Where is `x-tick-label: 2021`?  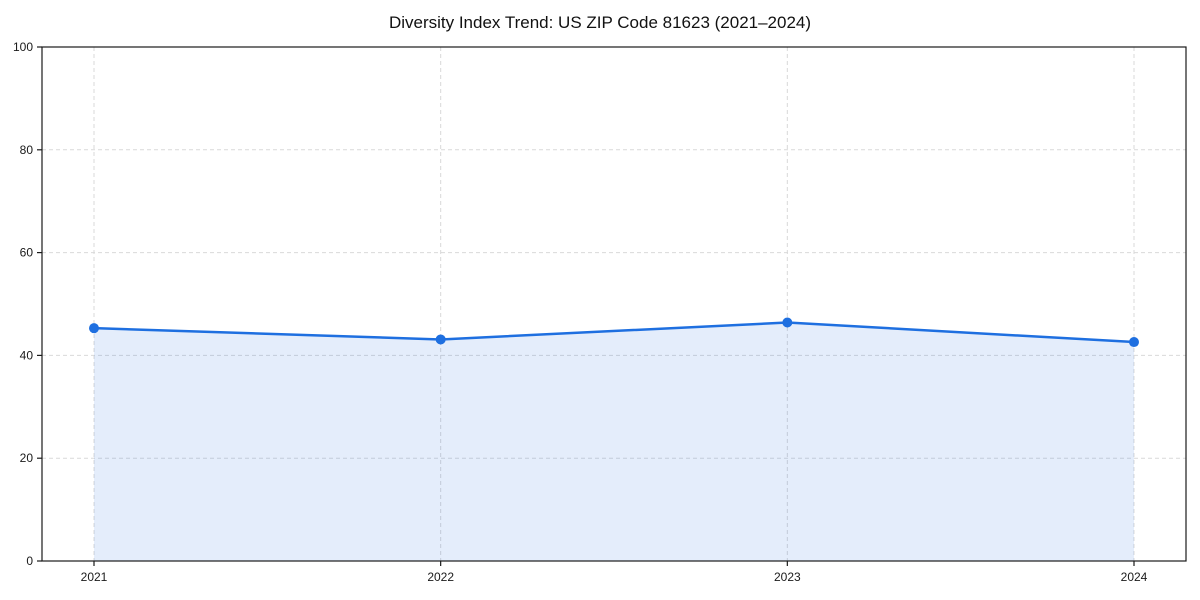 x-tick-label: 2021 is located at coordinates (94, 577).